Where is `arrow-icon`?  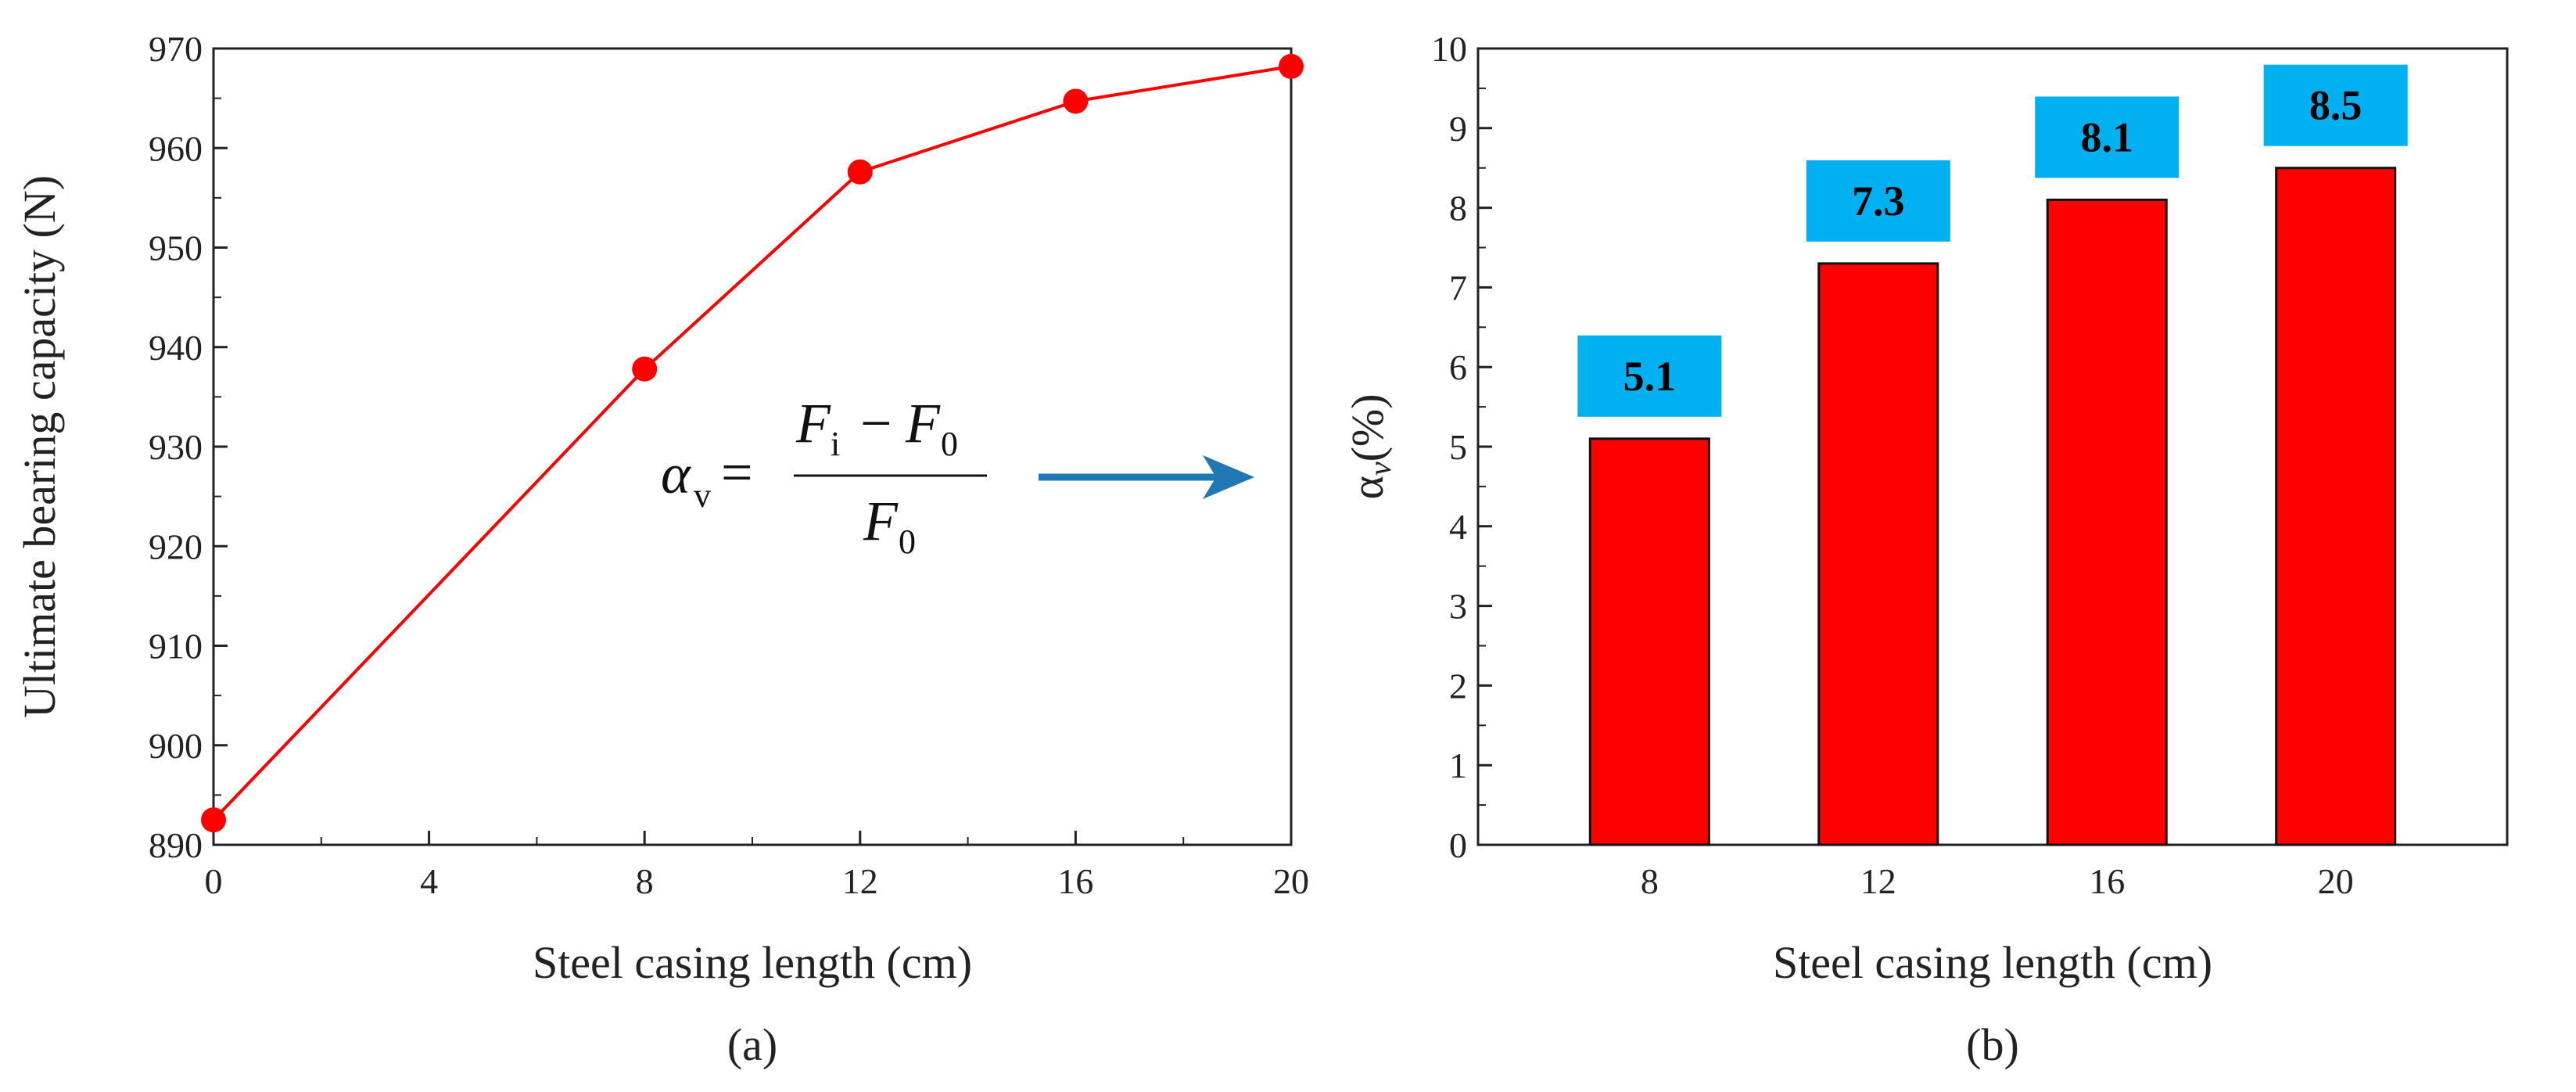 arrow-icon is located at coordinates (1146, 477).